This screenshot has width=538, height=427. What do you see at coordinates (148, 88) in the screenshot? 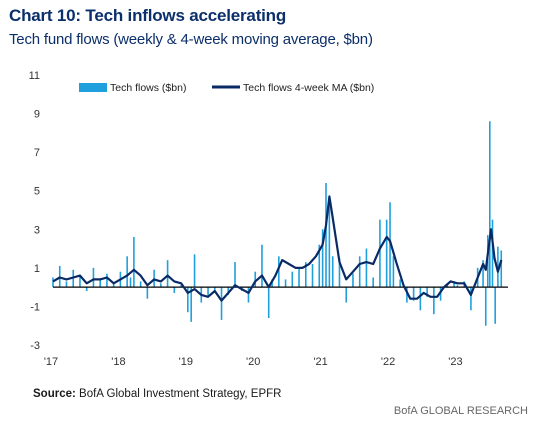
I see `legend-label-tech-flows: Tech flows ($bn)` at bounding box center [148, 88].